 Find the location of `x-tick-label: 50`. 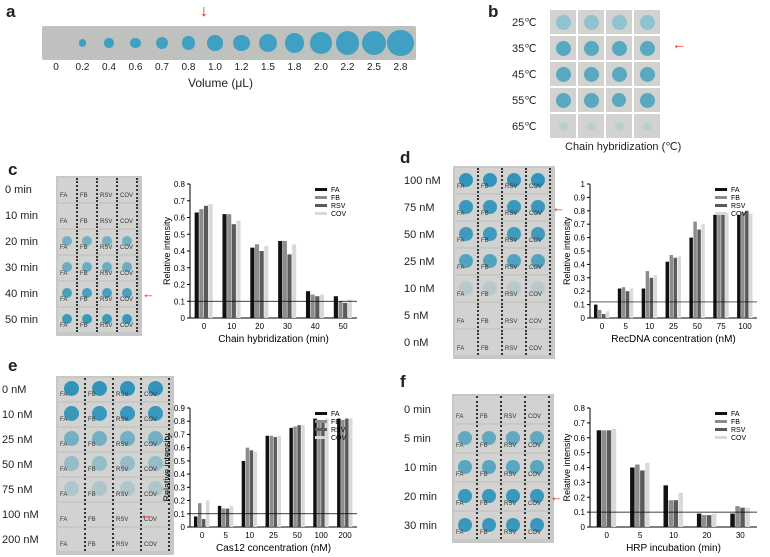

x-tick-label: 50 is located at coordinates (343, 326).